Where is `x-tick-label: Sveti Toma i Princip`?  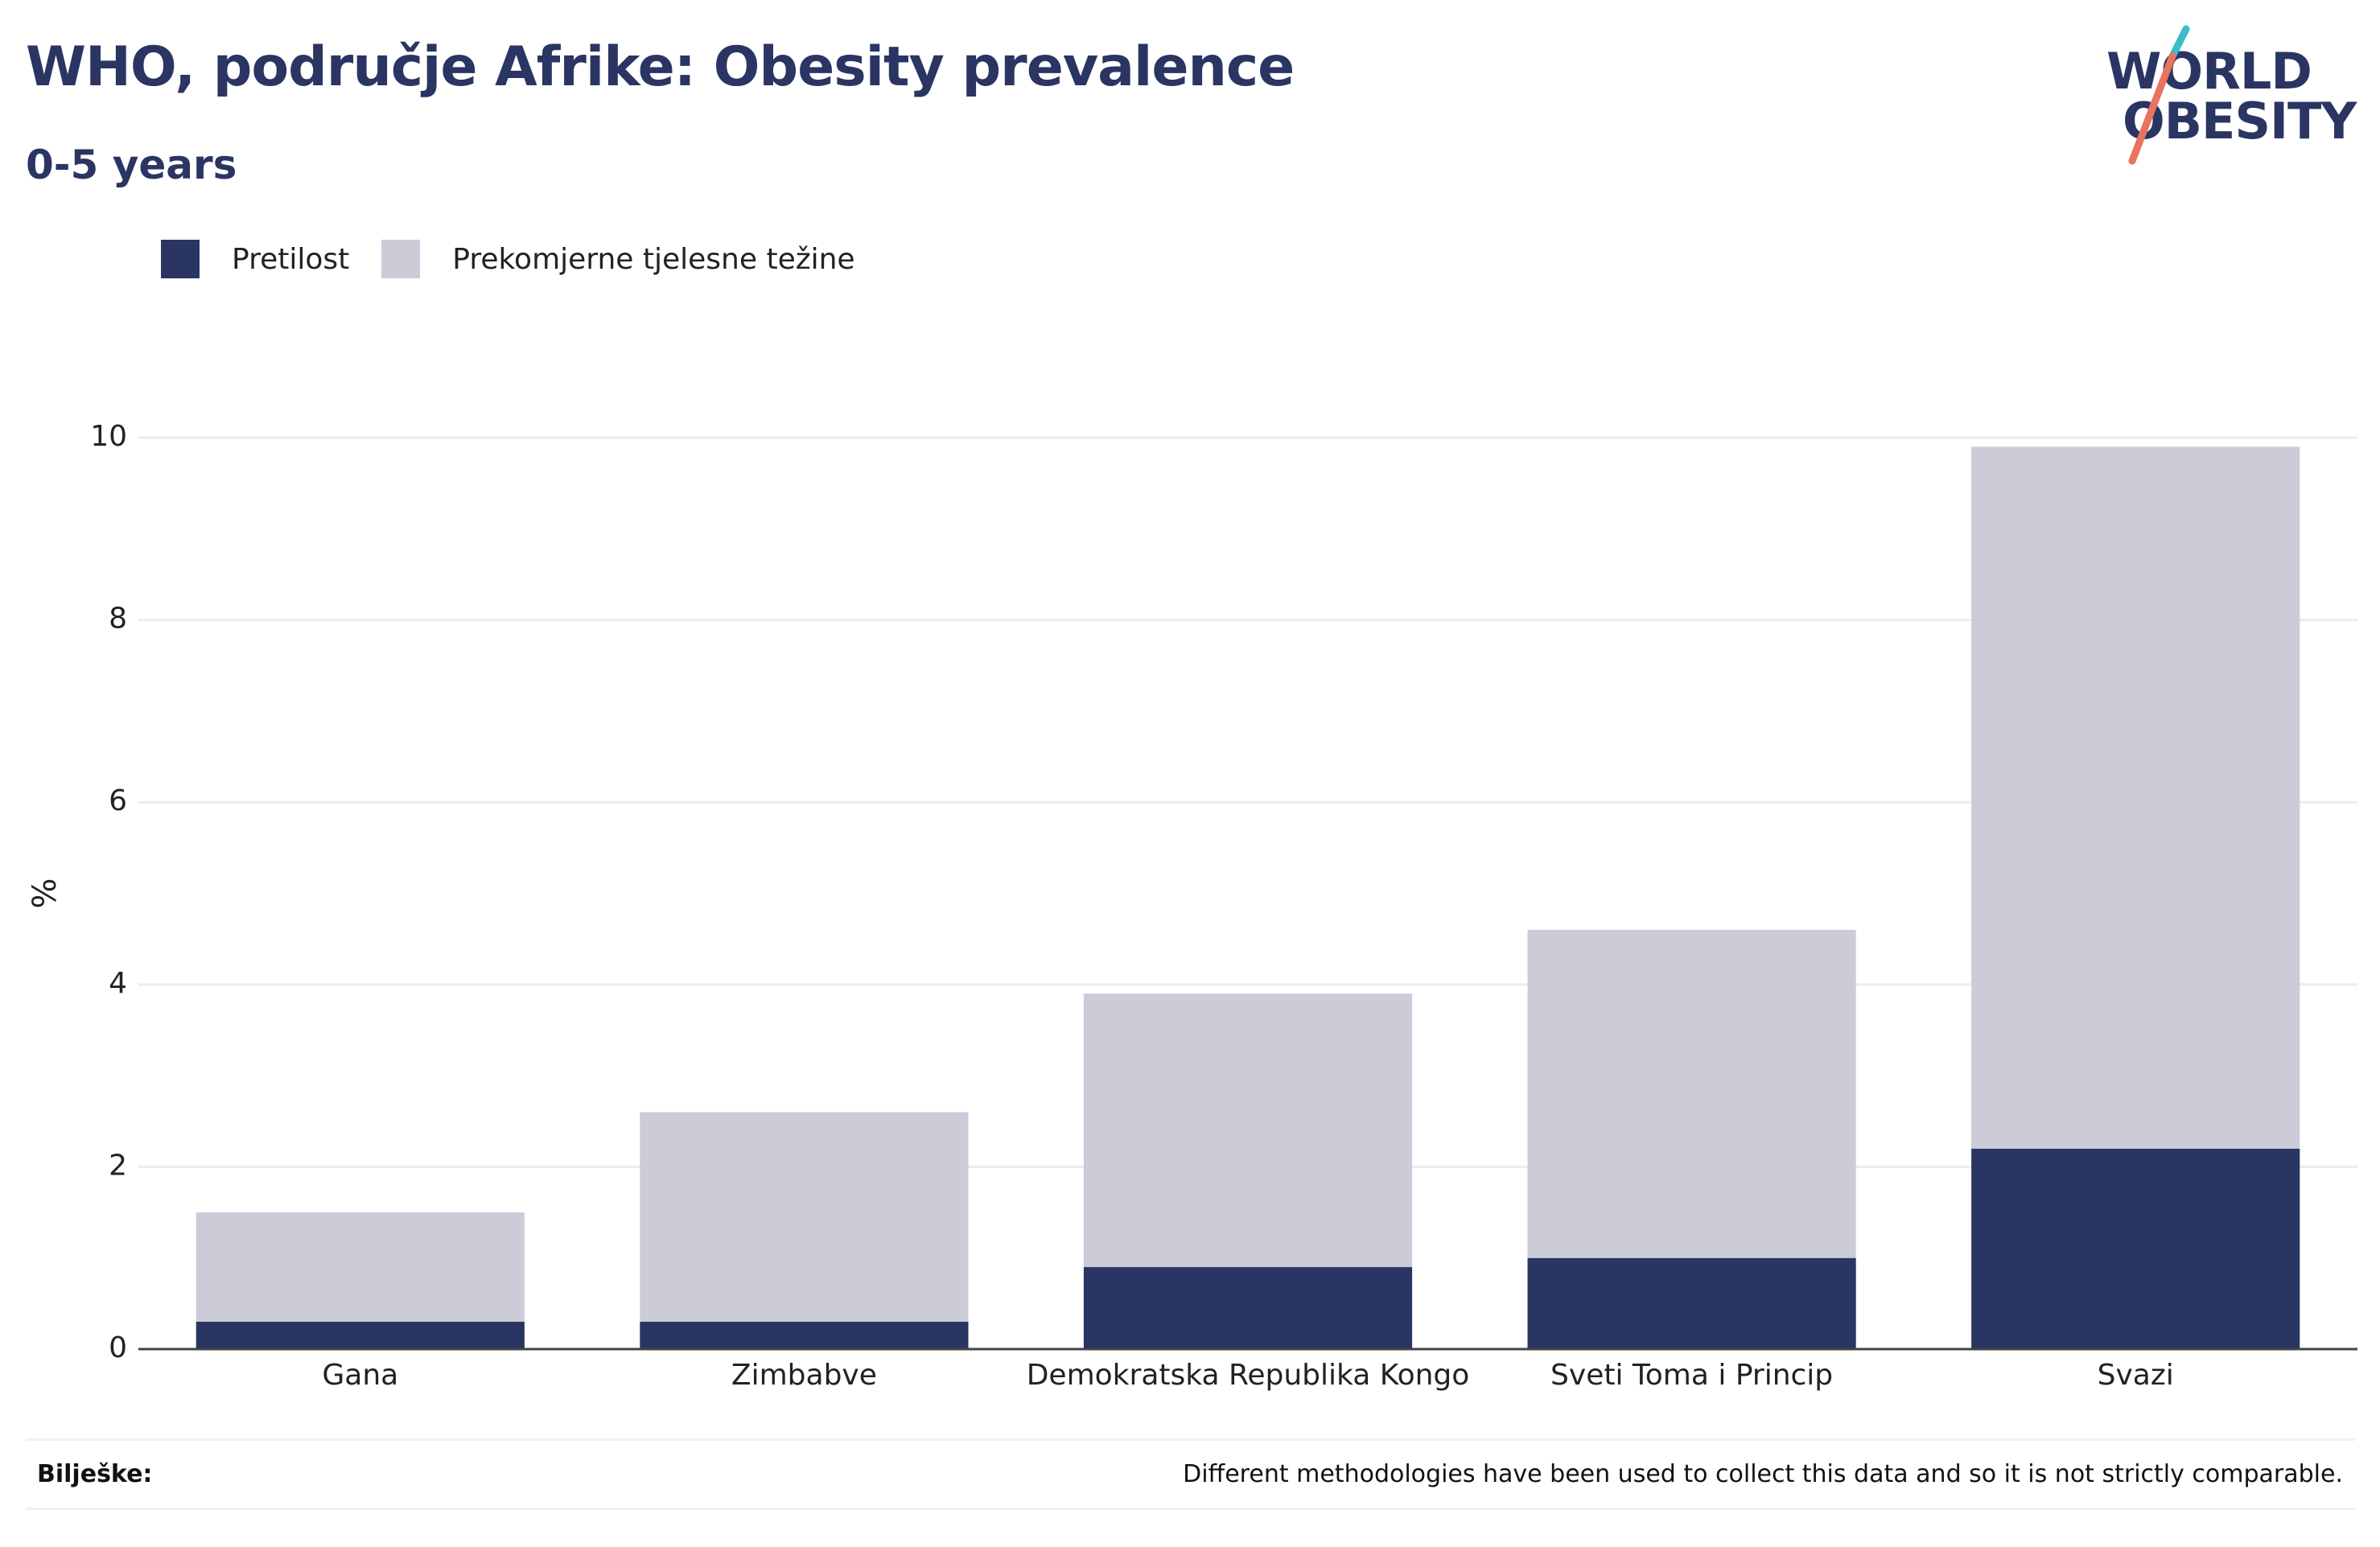 x-tick-label: Sveti Toma i Princip is located at coordinates (1691, 1375).